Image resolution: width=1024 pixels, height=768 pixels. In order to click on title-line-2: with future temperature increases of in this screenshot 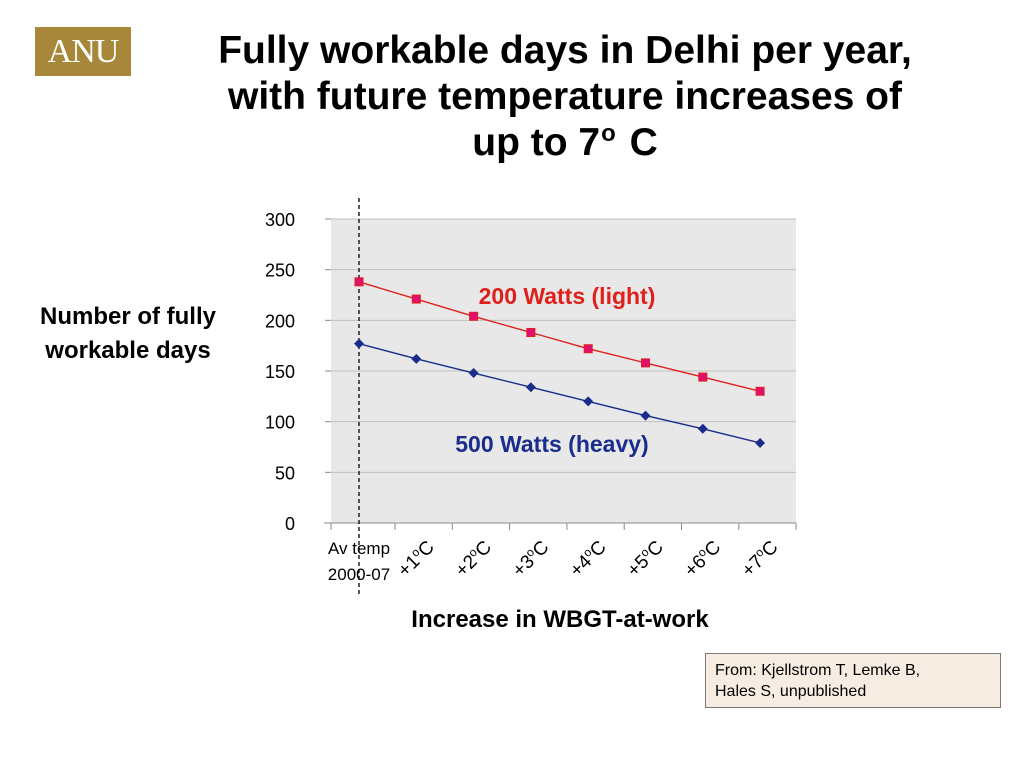, I will do `click(564, 96)`.